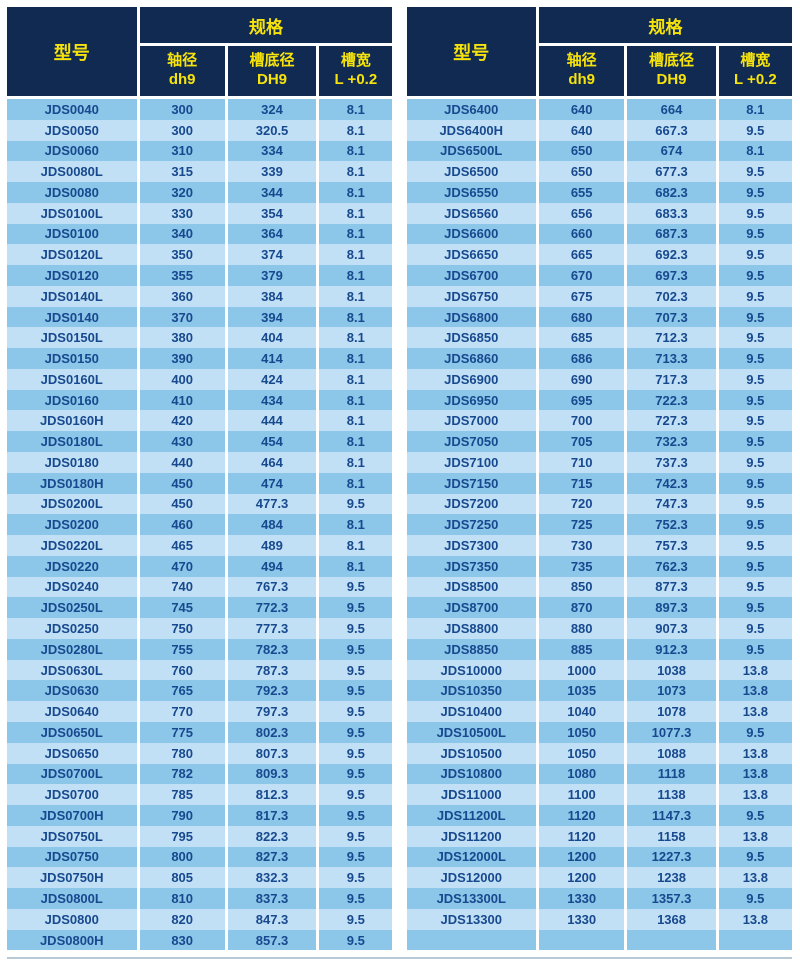 This screenshot has width=800, height=960. Describe the element at coordinates (182, 525) in the screenshot. I see `shaft-dia-cell: 460` at that location.